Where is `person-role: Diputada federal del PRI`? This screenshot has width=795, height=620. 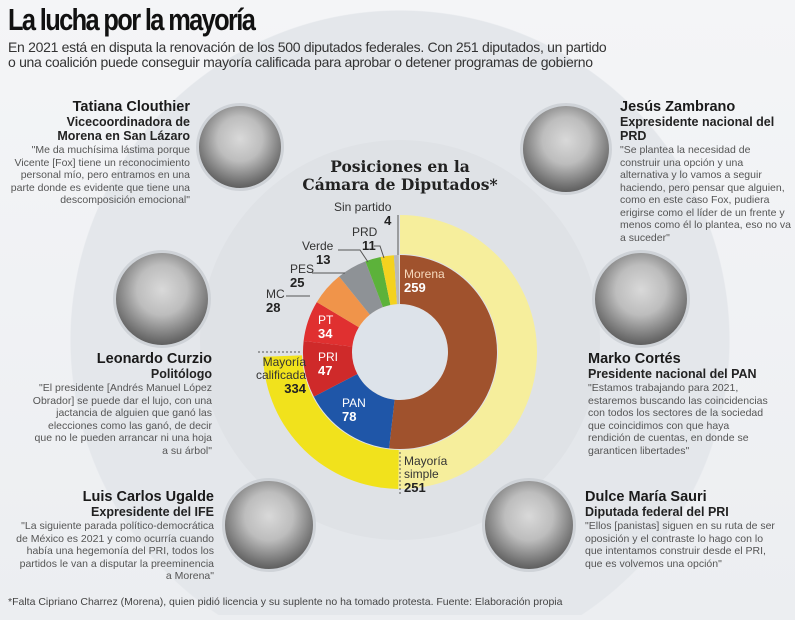
person-role: Diputada federal del PRI is located at coordinates (657, 512).